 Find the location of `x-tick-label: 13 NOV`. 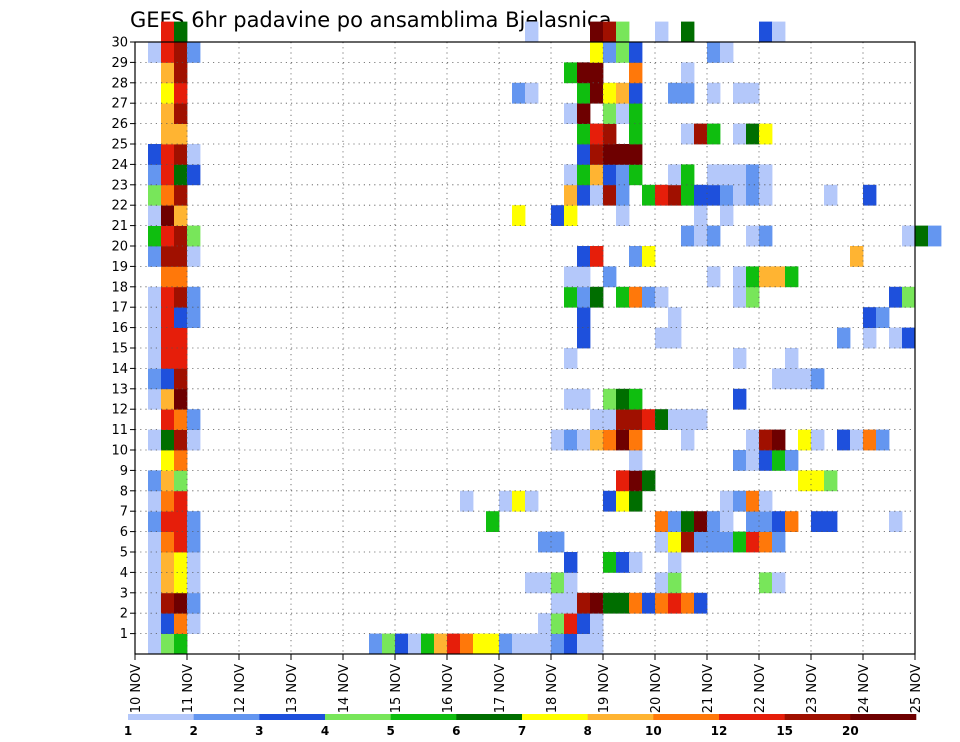

x-tick-label: 13 NOV is located at coordinates (292, 688).